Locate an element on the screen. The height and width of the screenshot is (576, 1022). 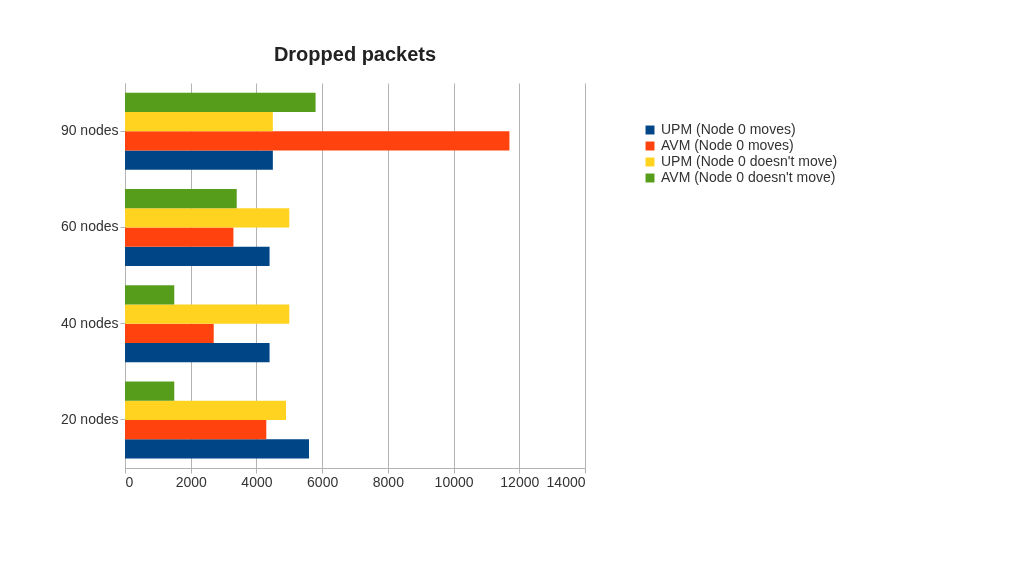
y-tick-label: 40 nodes is located at coordinates (89, 322).